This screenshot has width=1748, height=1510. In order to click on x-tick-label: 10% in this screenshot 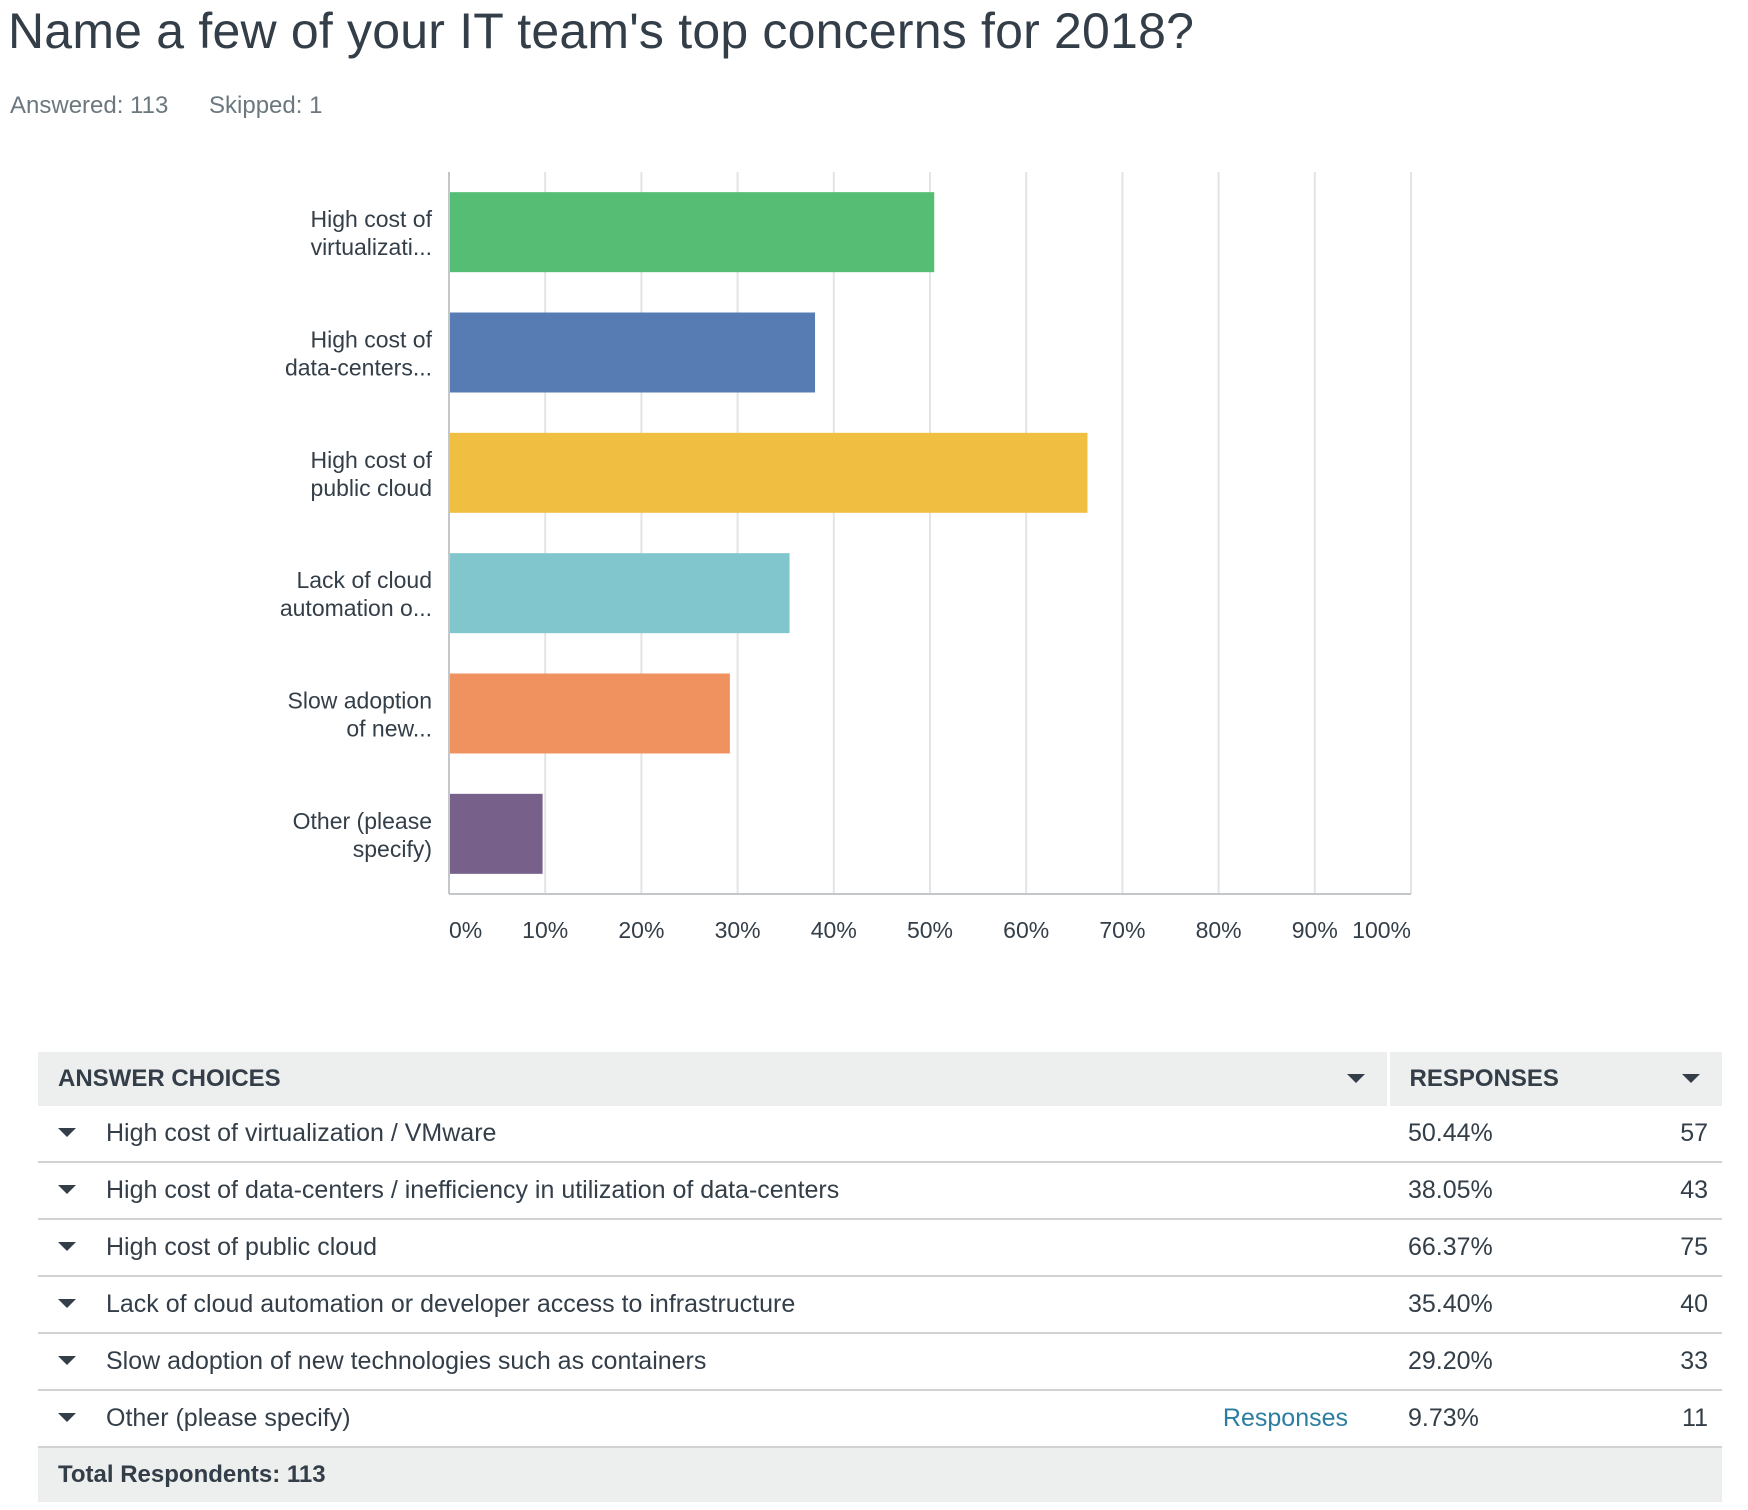, I will do `click(545, 930)`.